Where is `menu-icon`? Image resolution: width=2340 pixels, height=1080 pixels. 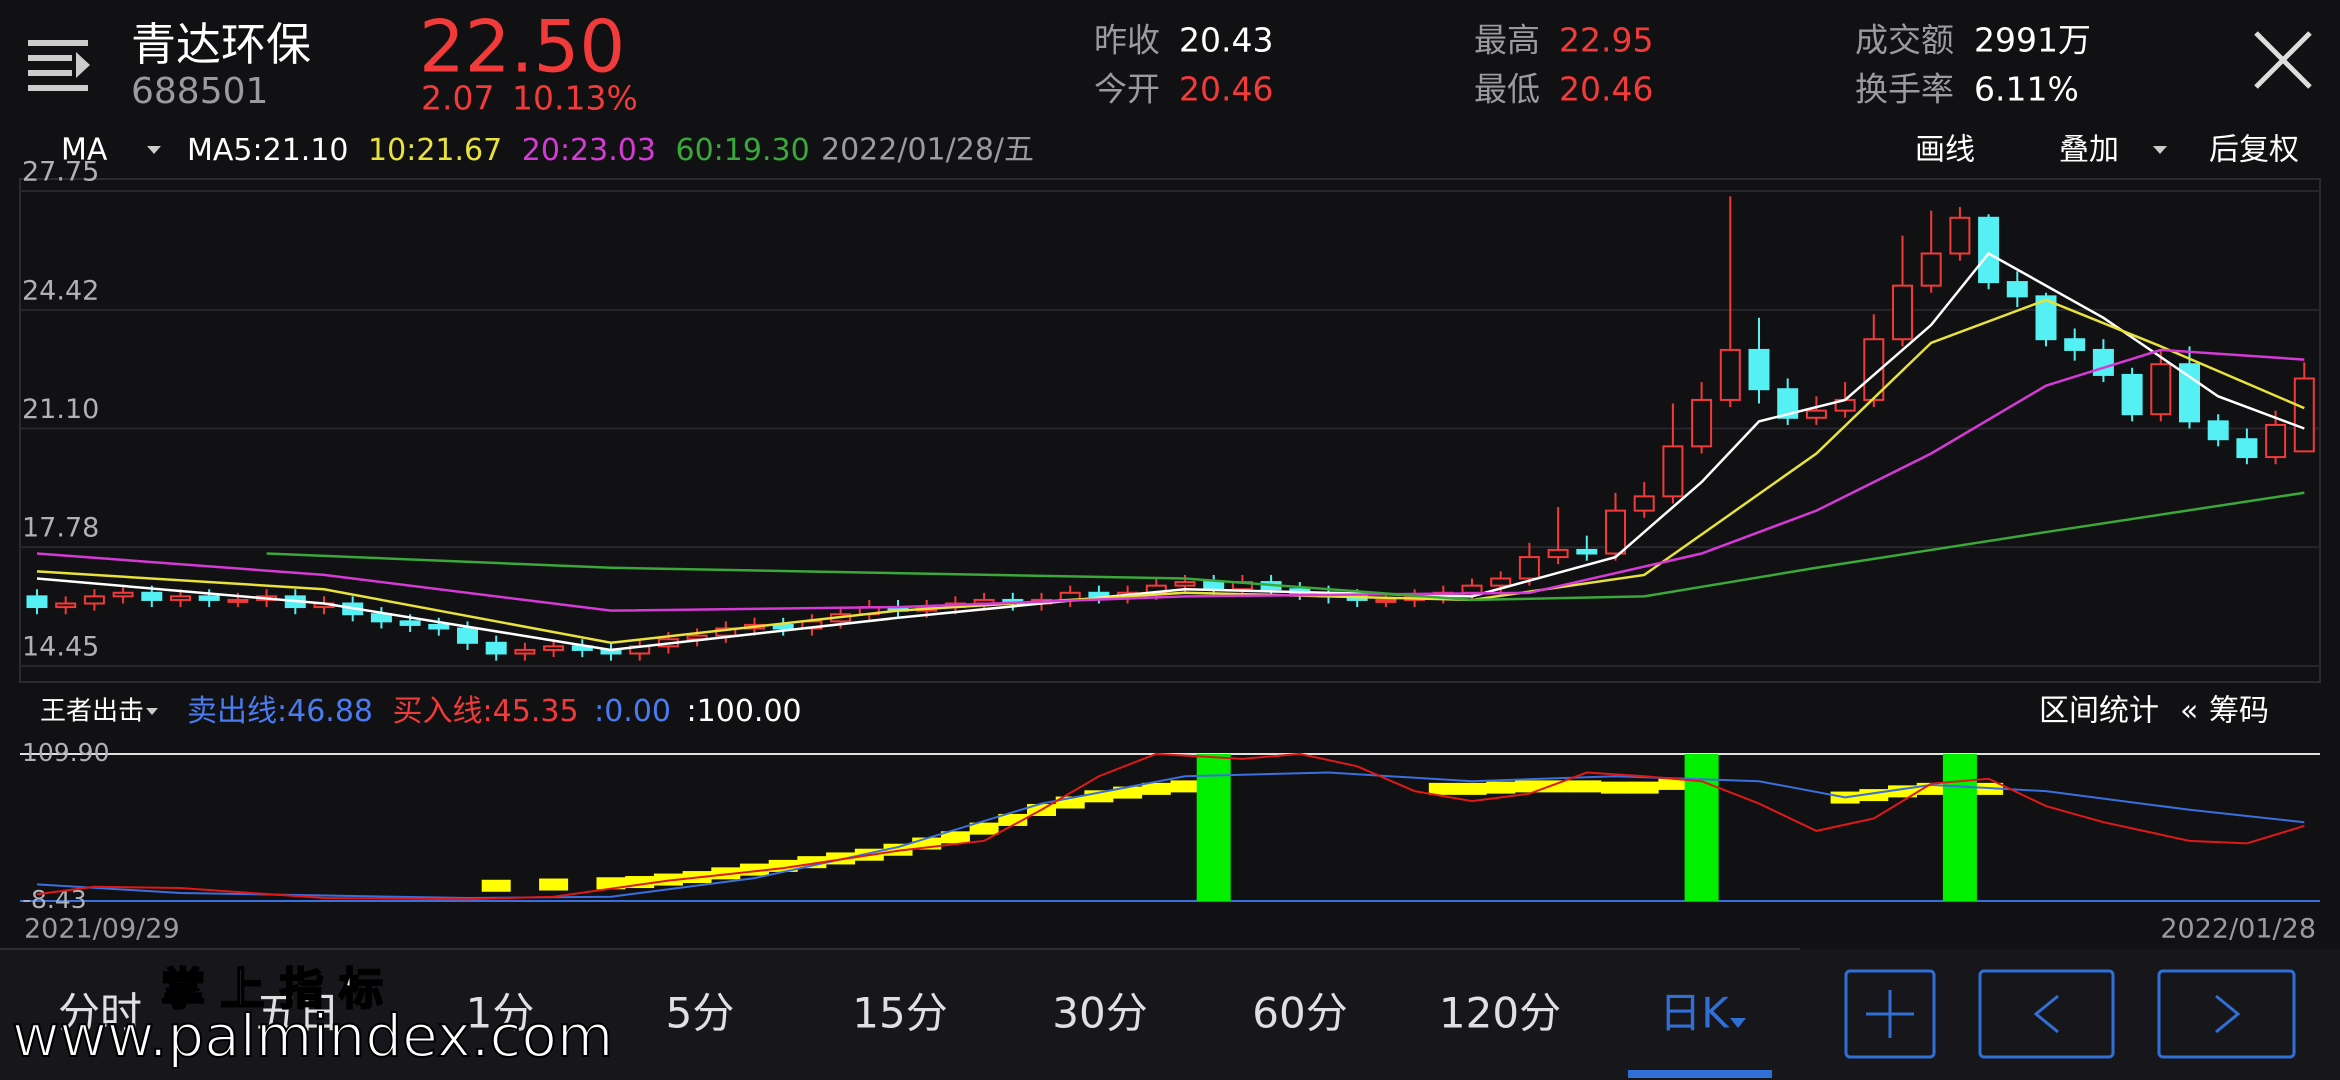 menu-icon is located at coordinates (59, 65).